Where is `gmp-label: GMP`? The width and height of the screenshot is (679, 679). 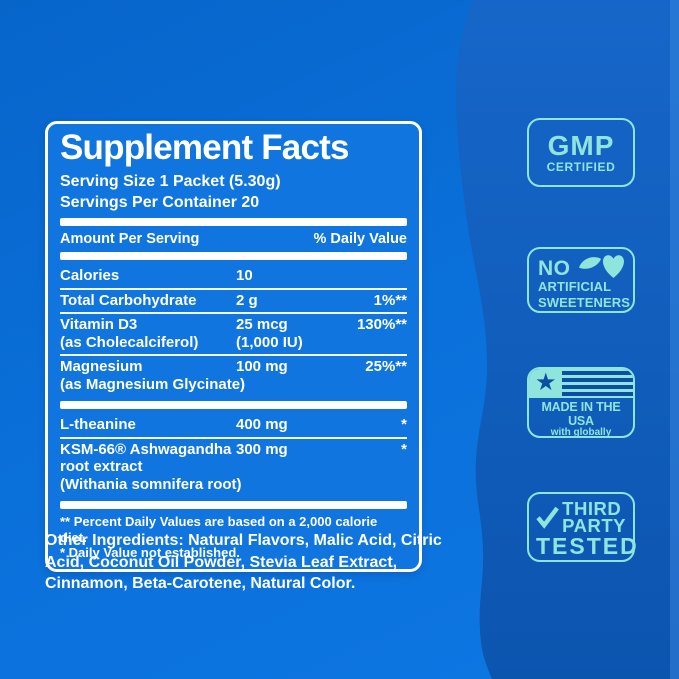 gmp-label: GMP is located at coordinates (581, 145).